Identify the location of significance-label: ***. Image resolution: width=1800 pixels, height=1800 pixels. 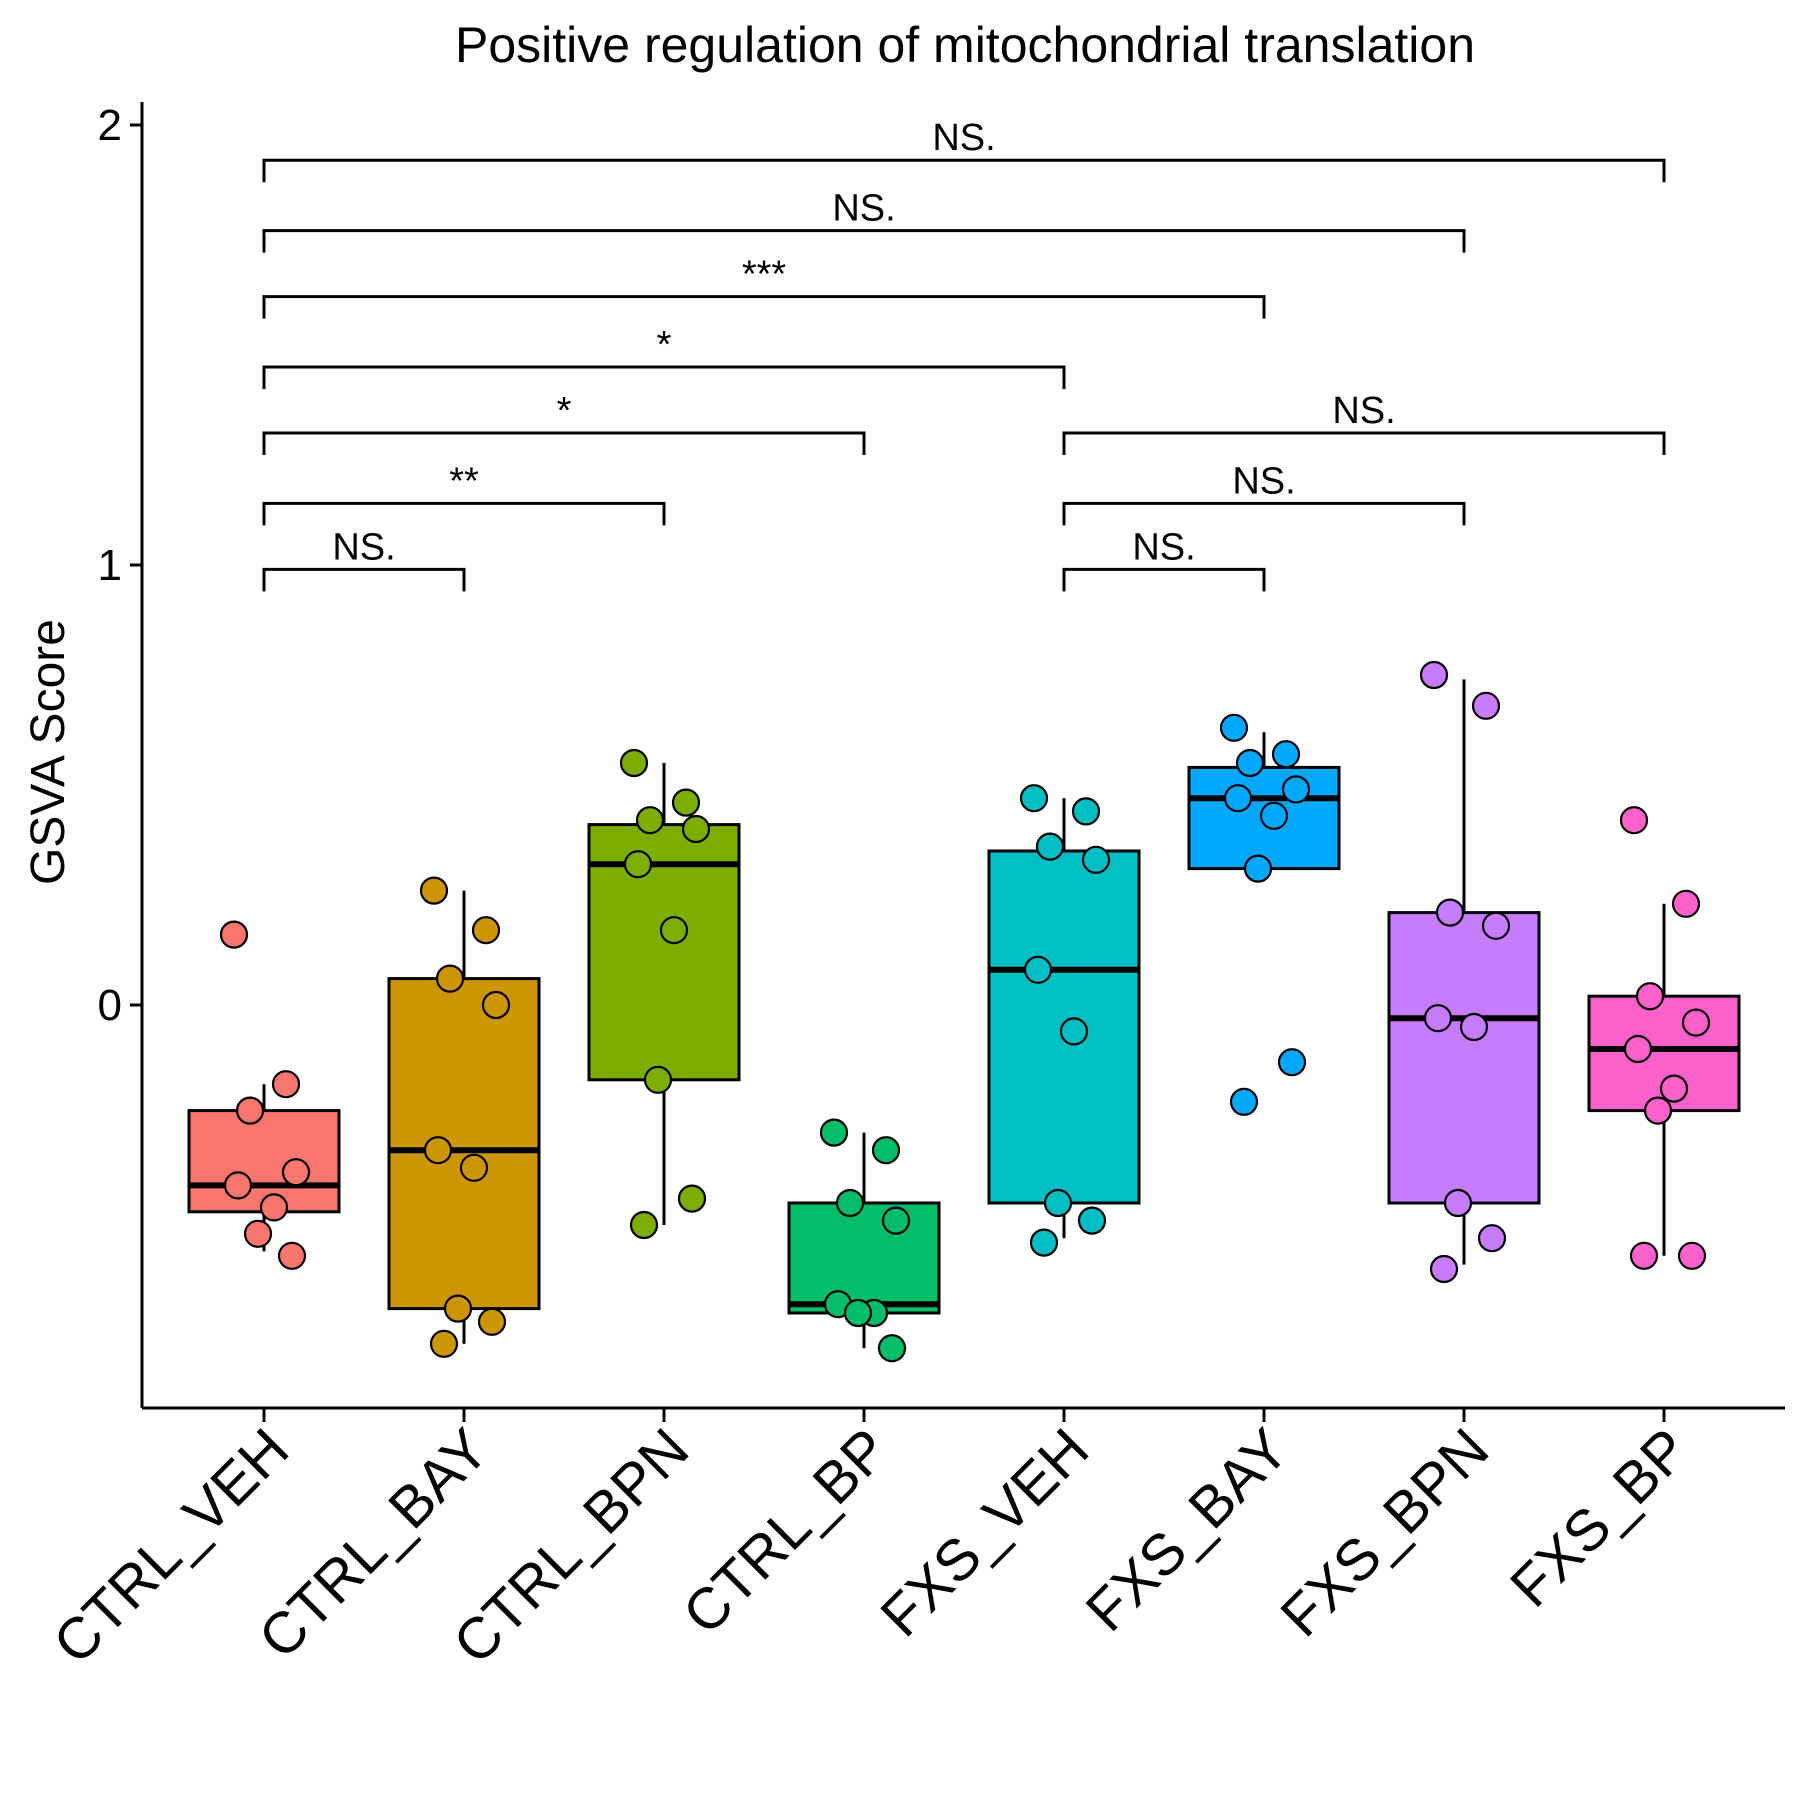
(764, 275).